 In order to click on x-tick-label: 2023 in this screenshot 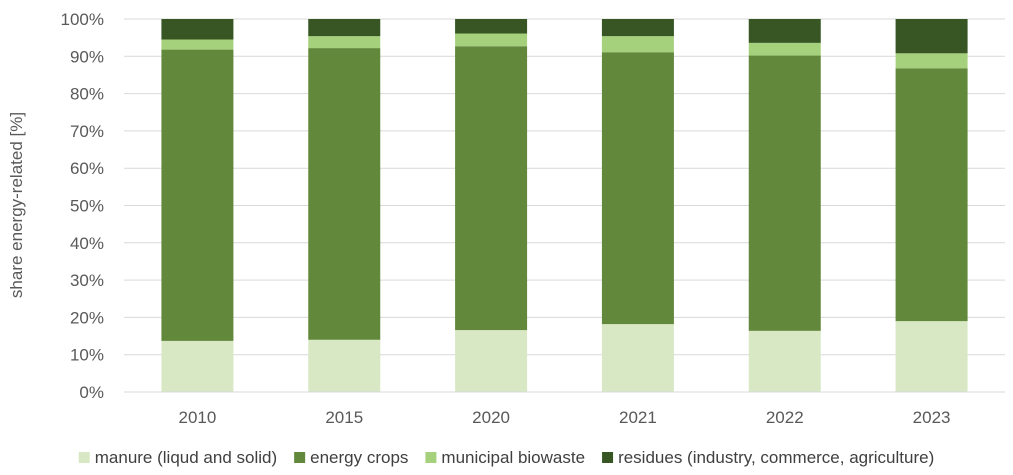, I will do `click(932, 417)`.